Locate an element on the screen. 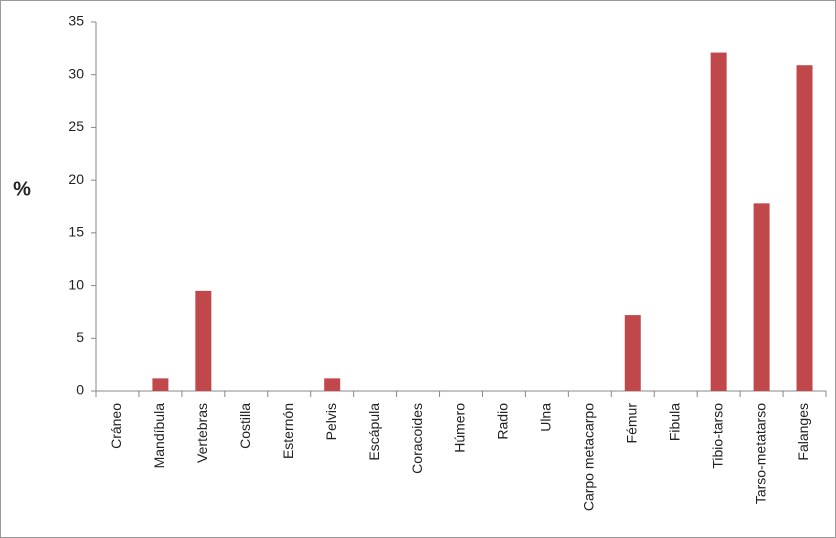  x-tick-label: Costilla is located at coordinates (245, 426).